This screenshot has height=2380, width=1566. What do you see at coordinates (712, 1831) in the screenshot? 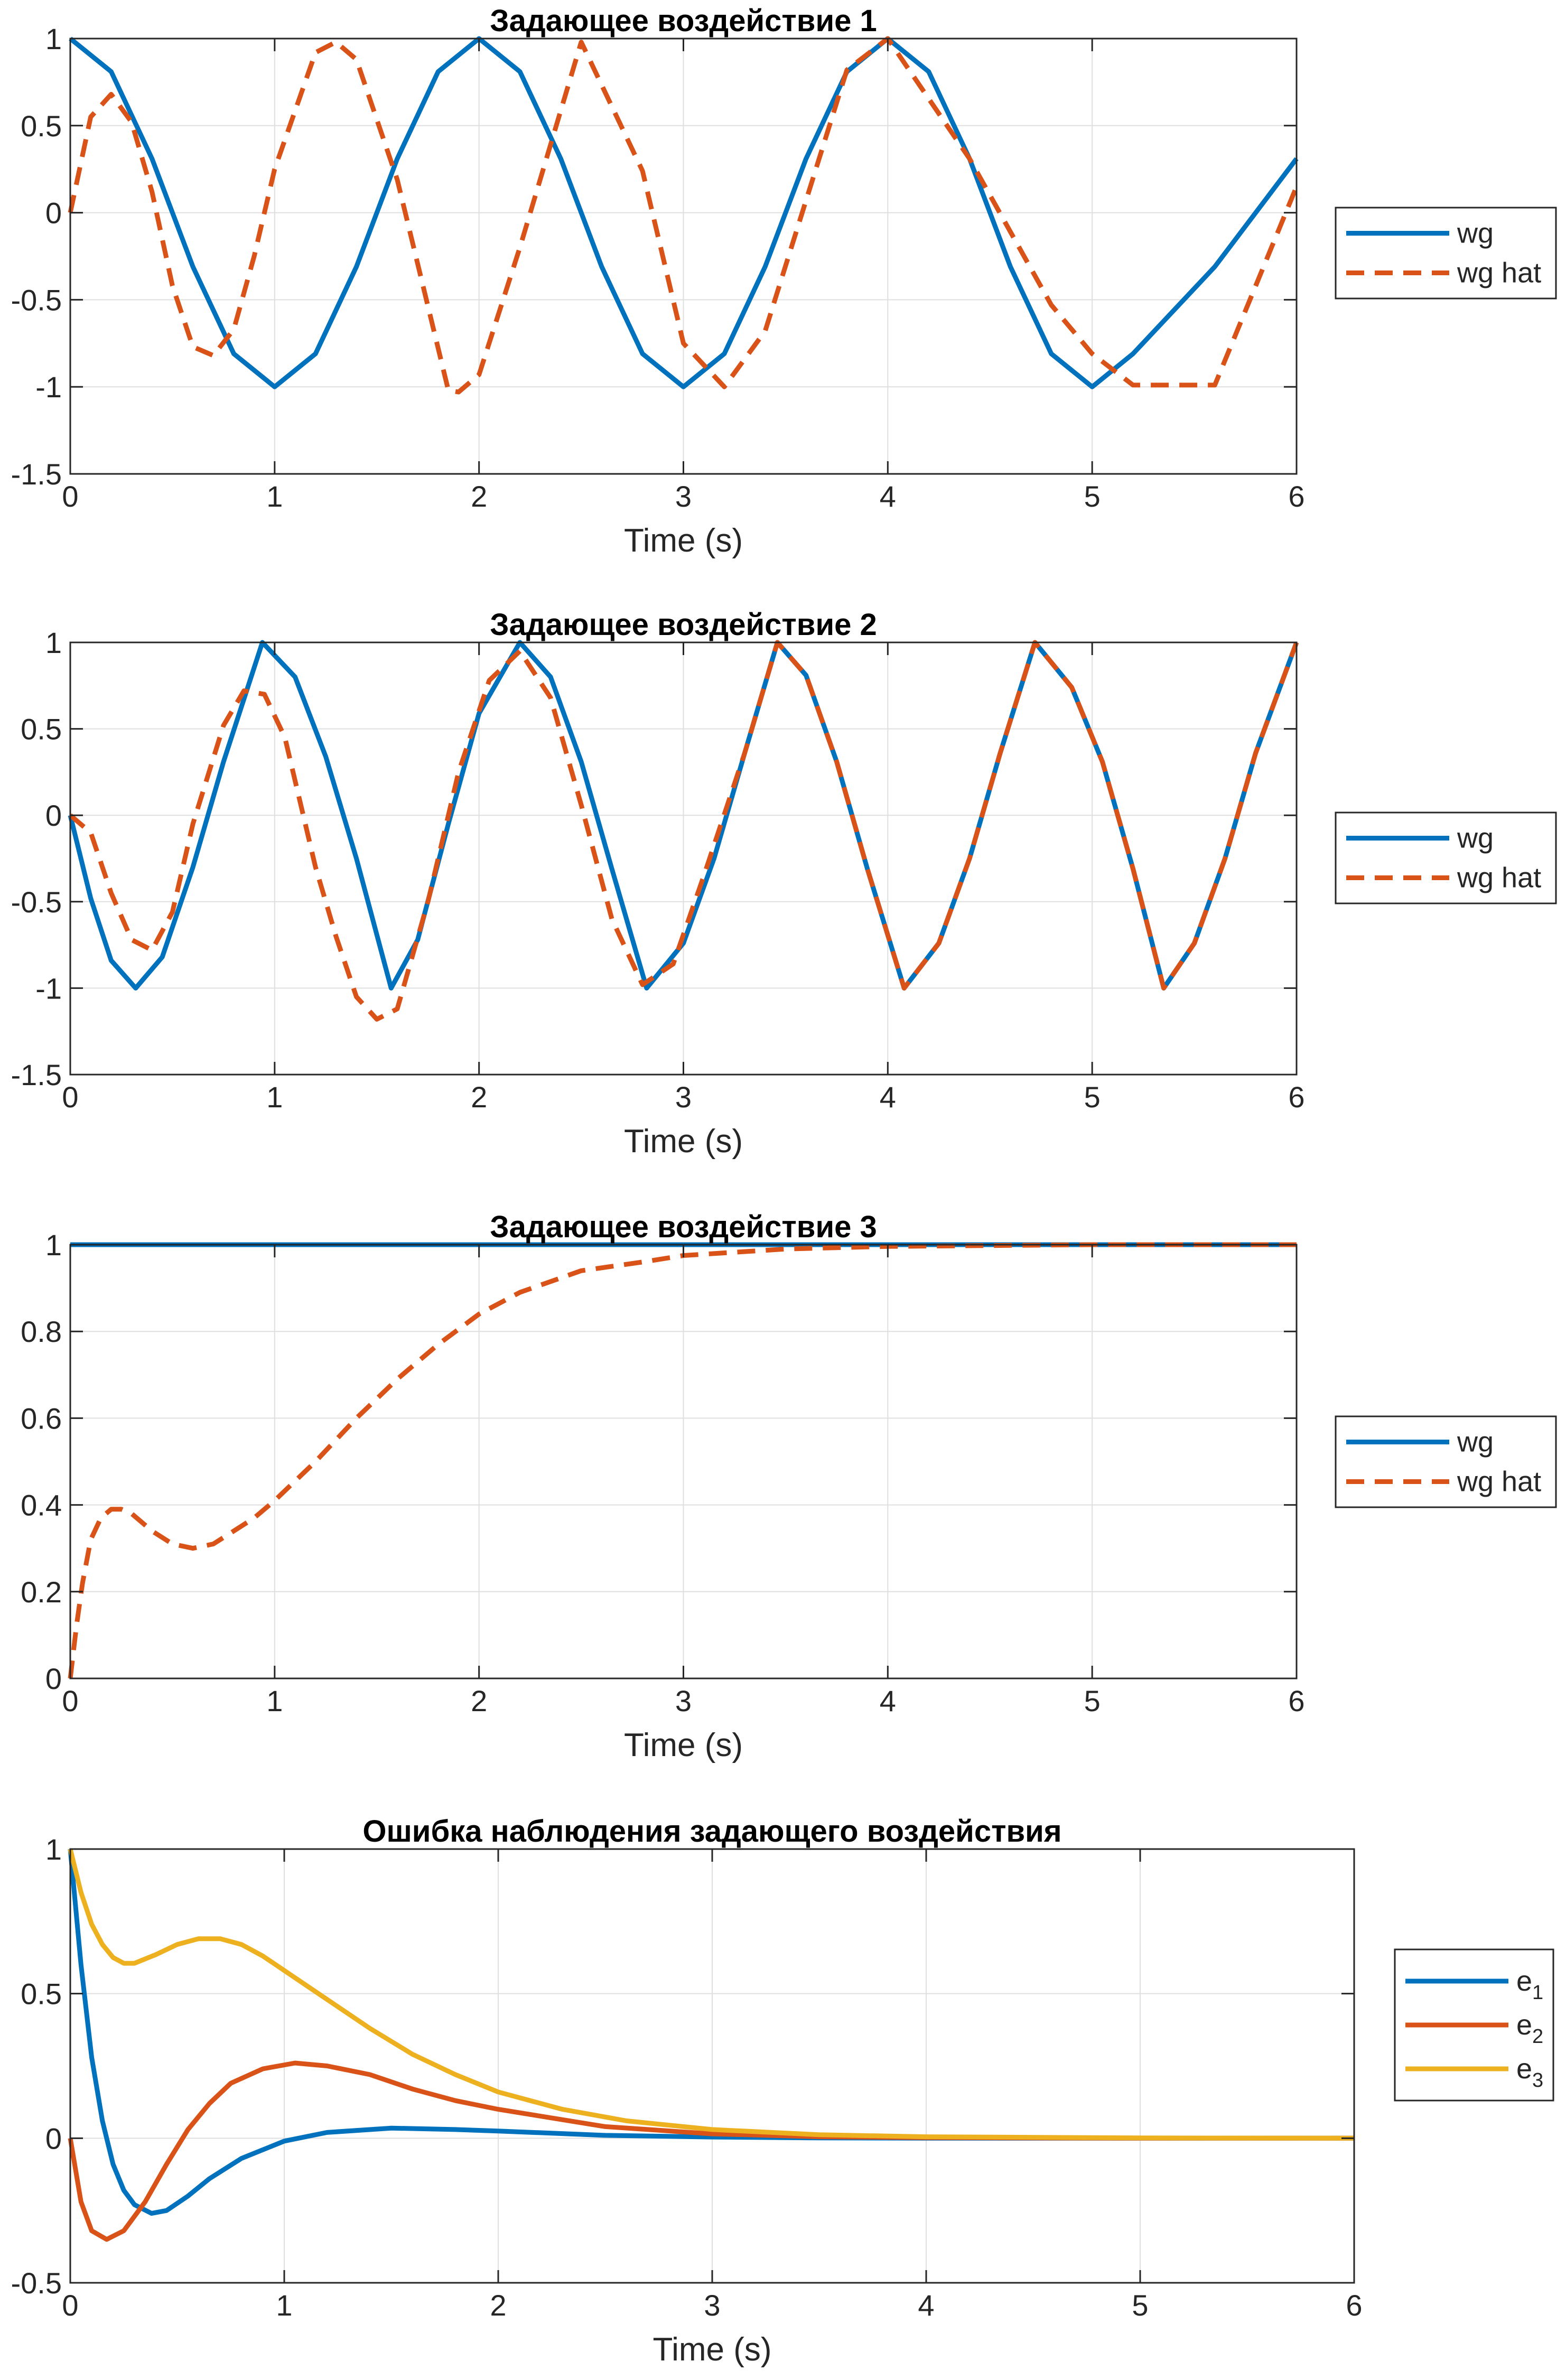
I see `chart-title: Ошибка наблюдения задающего воздействия` at bounding box center [712, 1831].